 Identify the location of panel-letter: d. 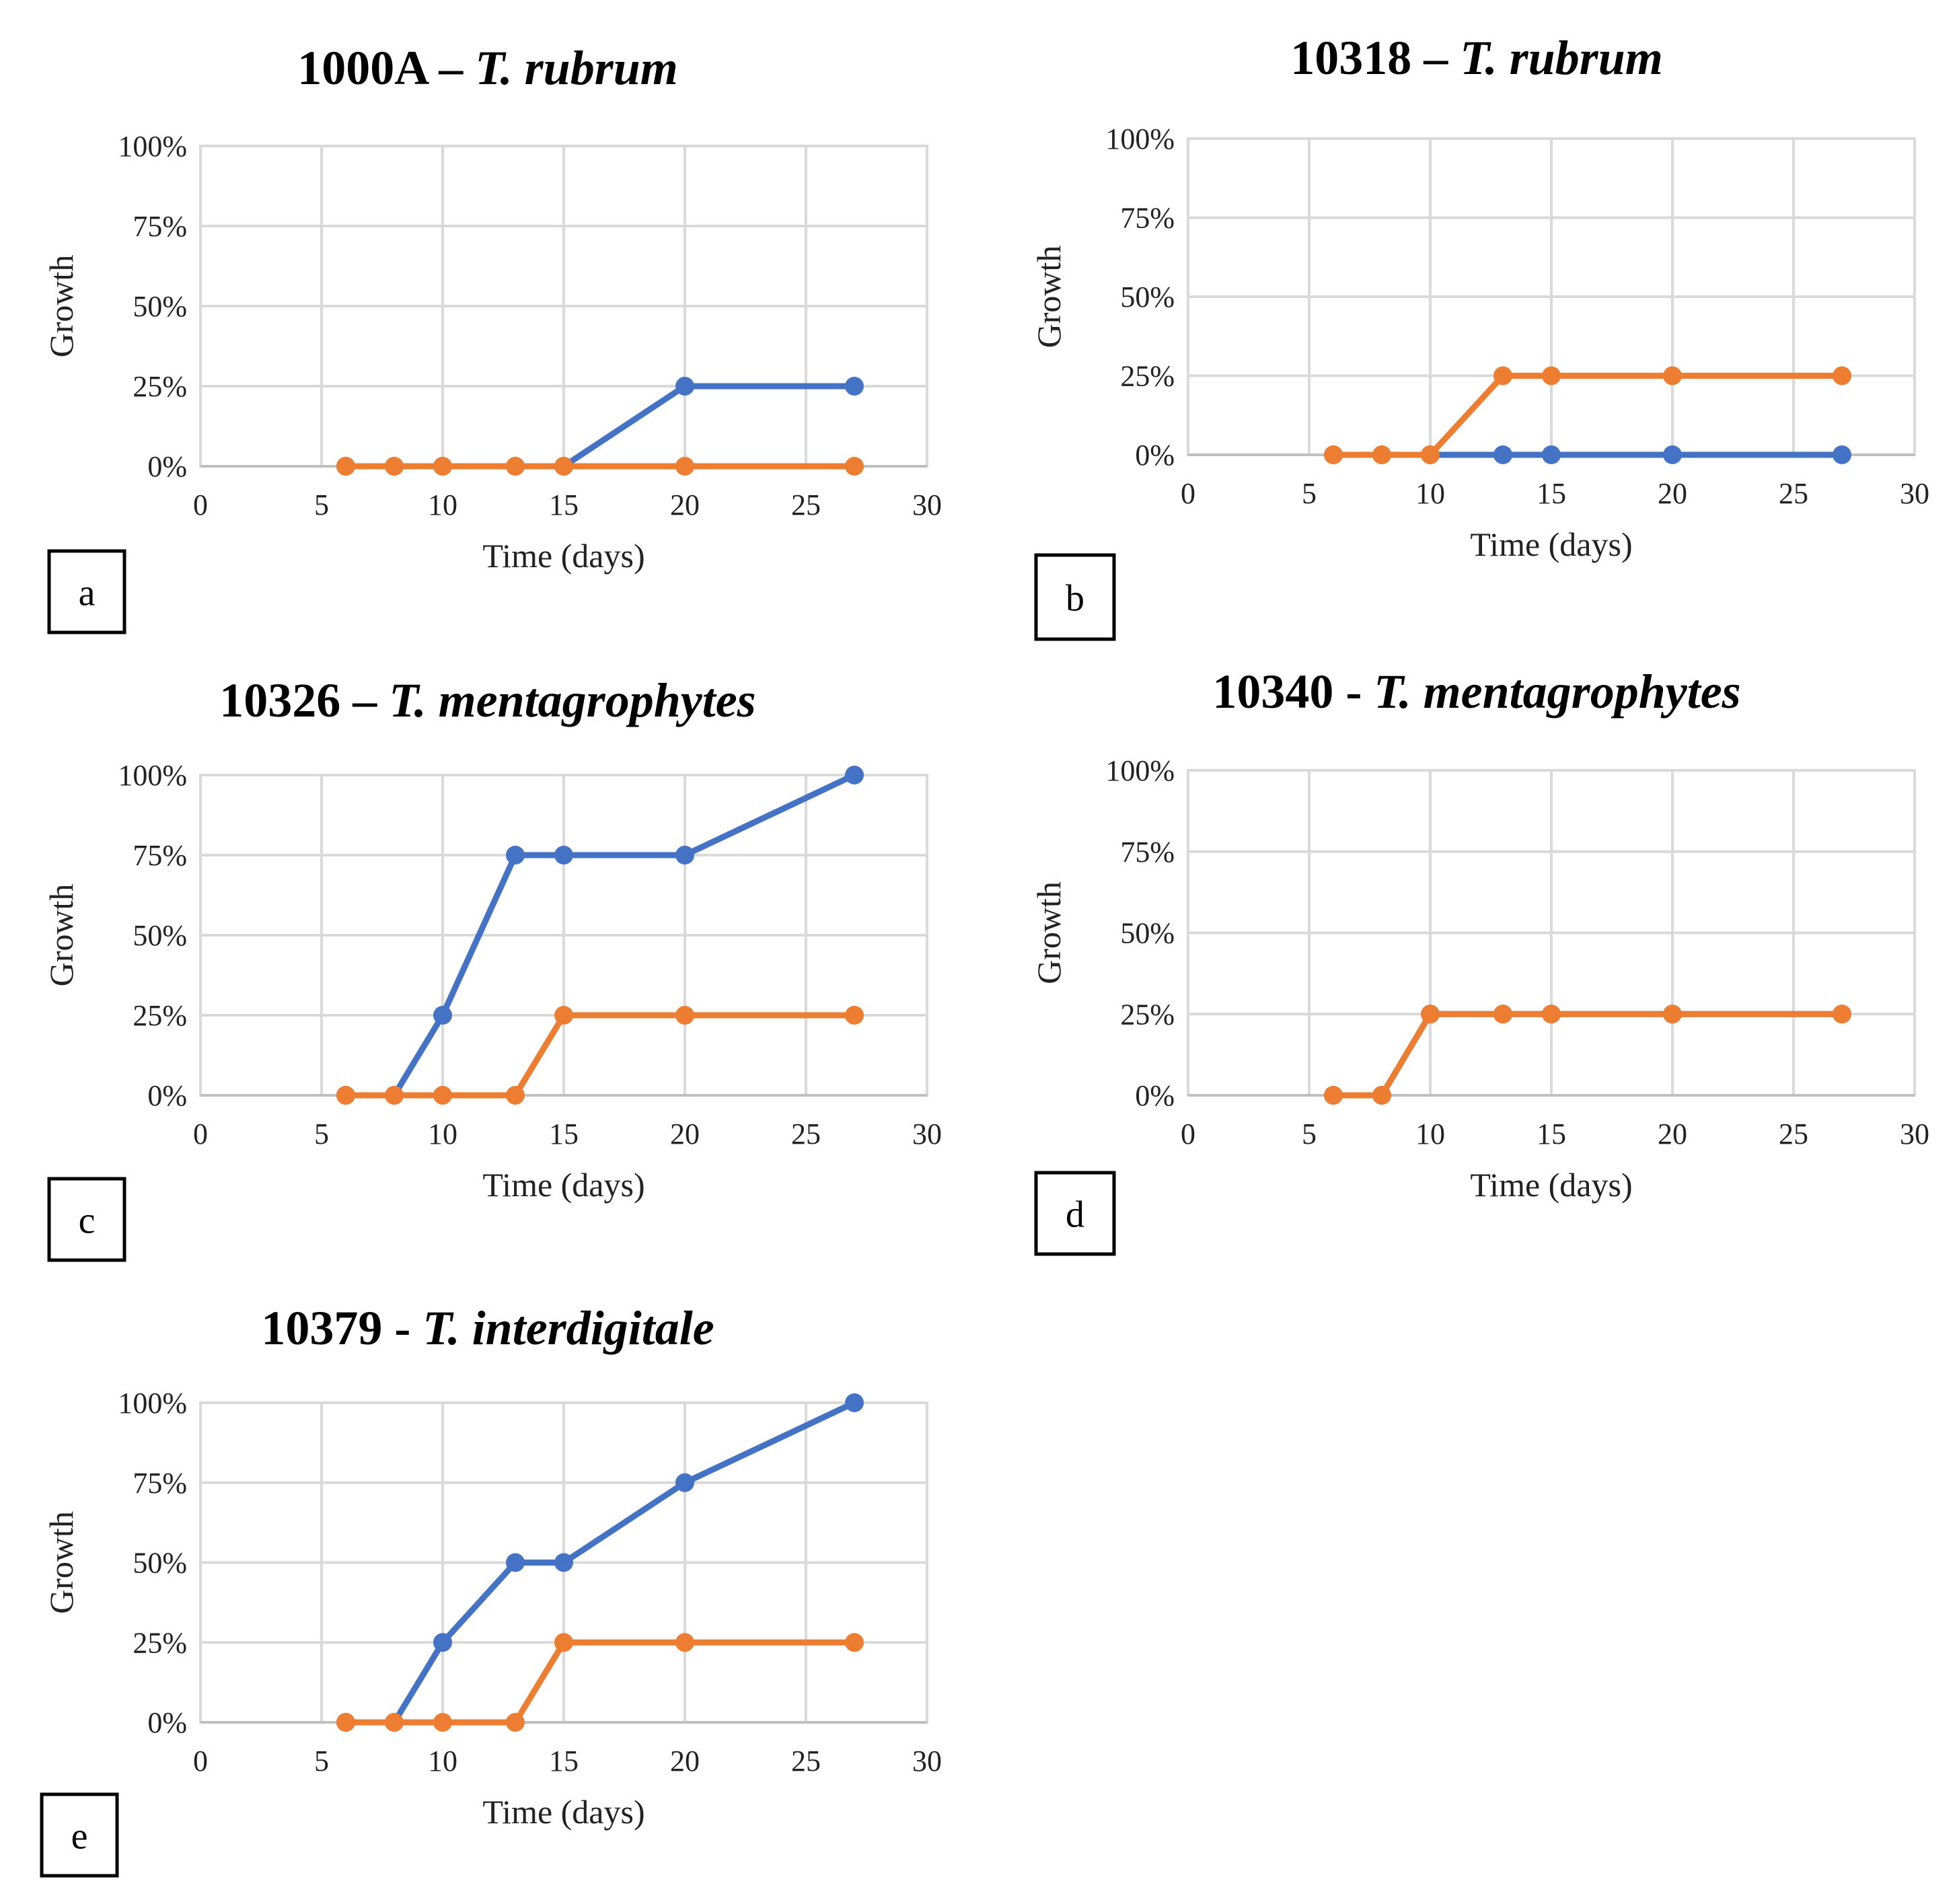
(1075, 1215).